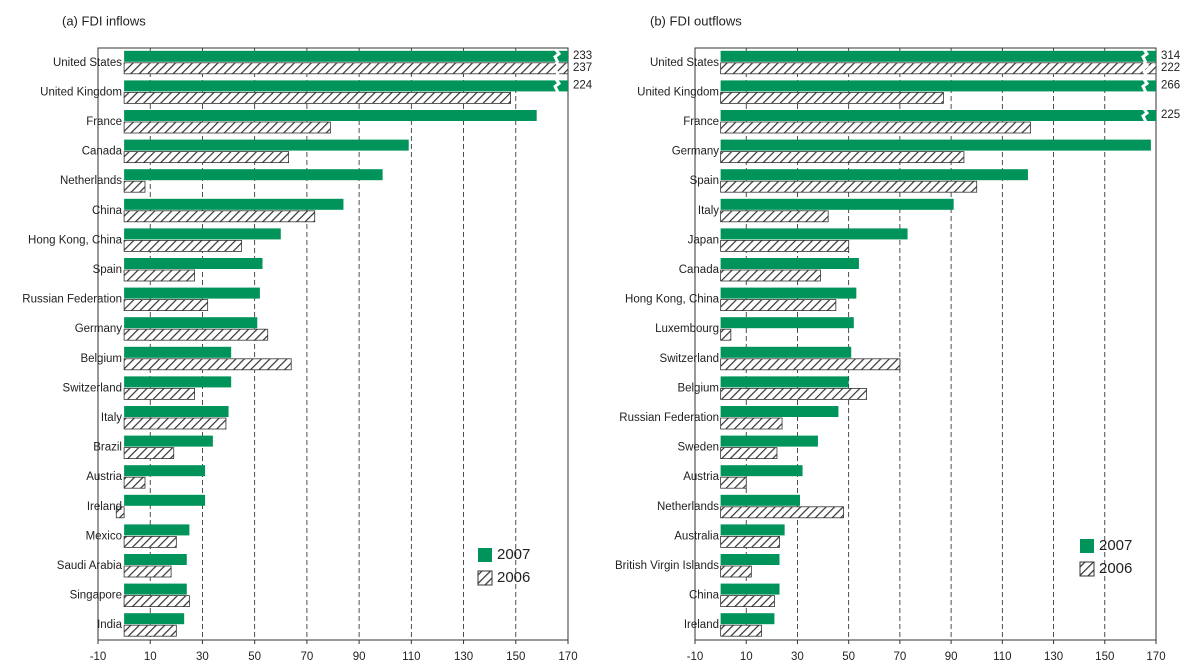 This screenshot has width=1190, height=669. What do you see at coordinates (202, 657) in the screenshot?
I see `x-tick-label: 30` at bounding box center [202, 657].